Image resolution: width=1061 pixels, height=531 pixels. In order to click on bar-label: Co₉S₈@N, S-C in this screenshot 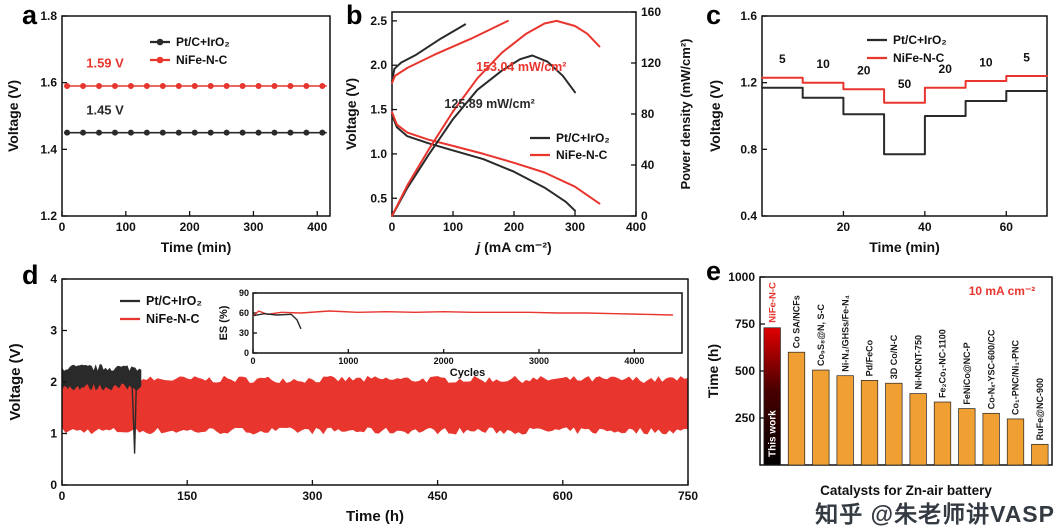, I will do `click(821, 335)`.